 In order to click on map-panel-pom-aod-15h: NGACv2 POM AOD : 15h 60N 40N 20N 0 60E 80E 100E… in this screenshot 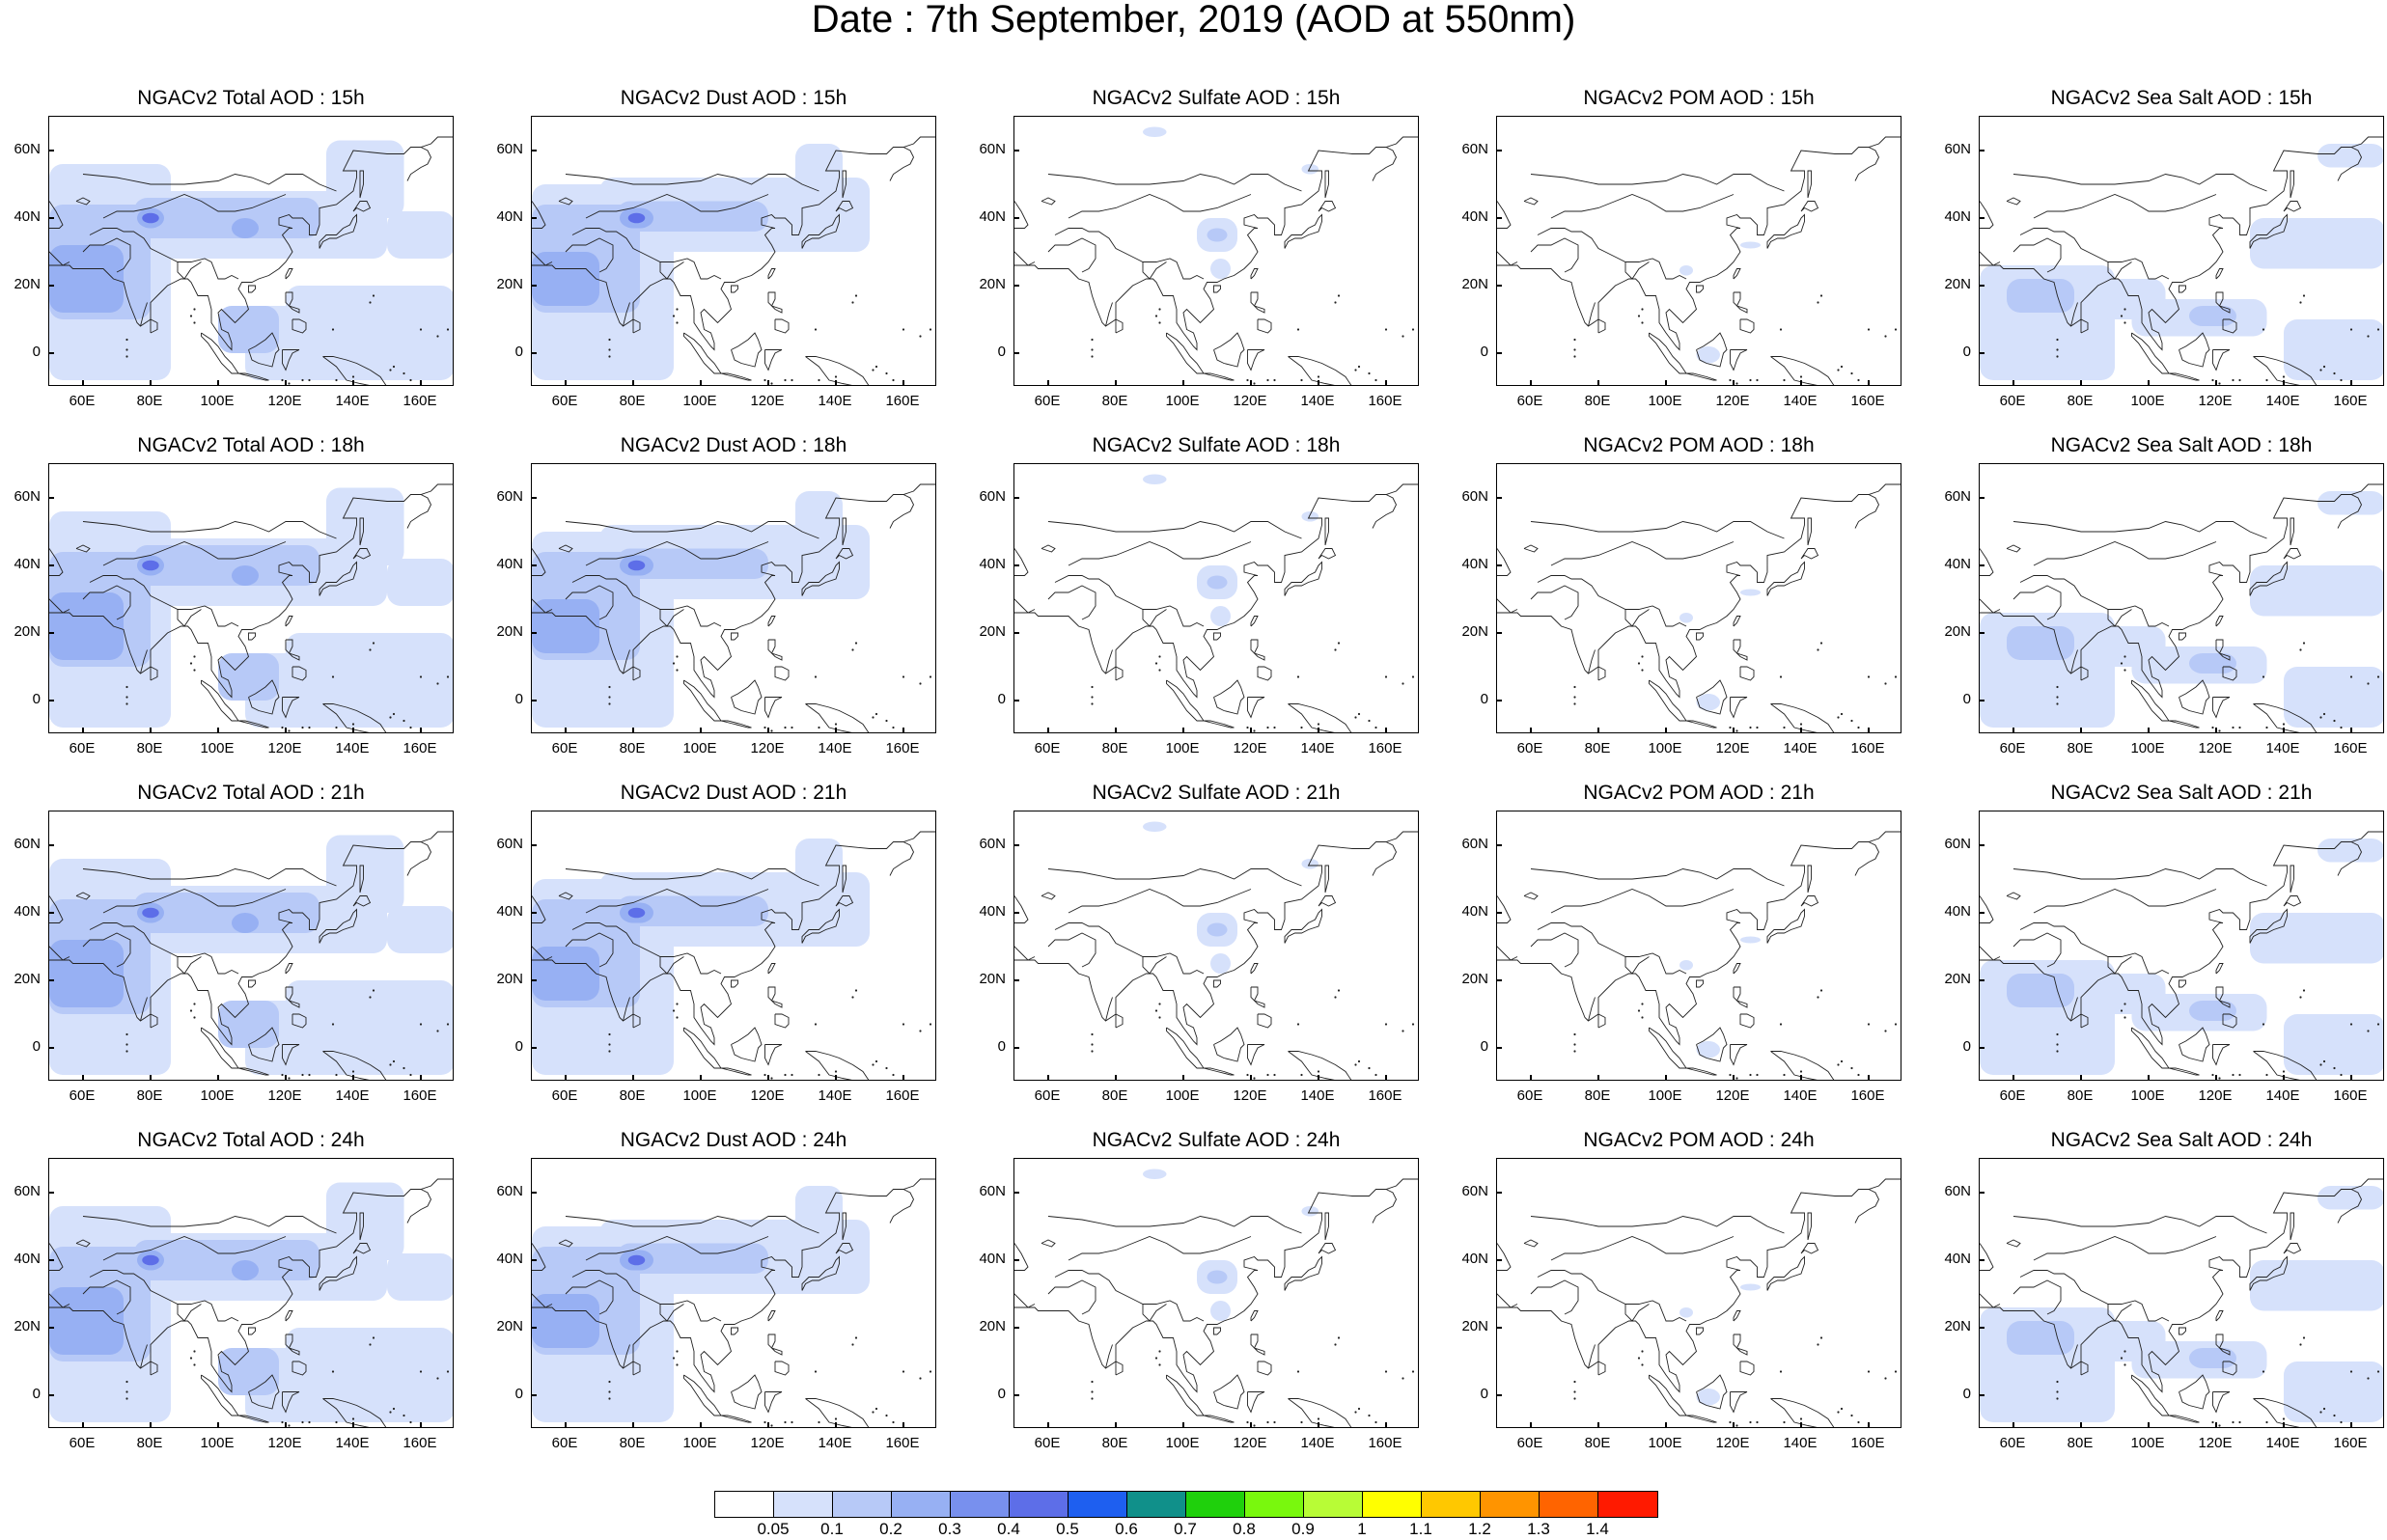, I will do `click(1674, 260)`.